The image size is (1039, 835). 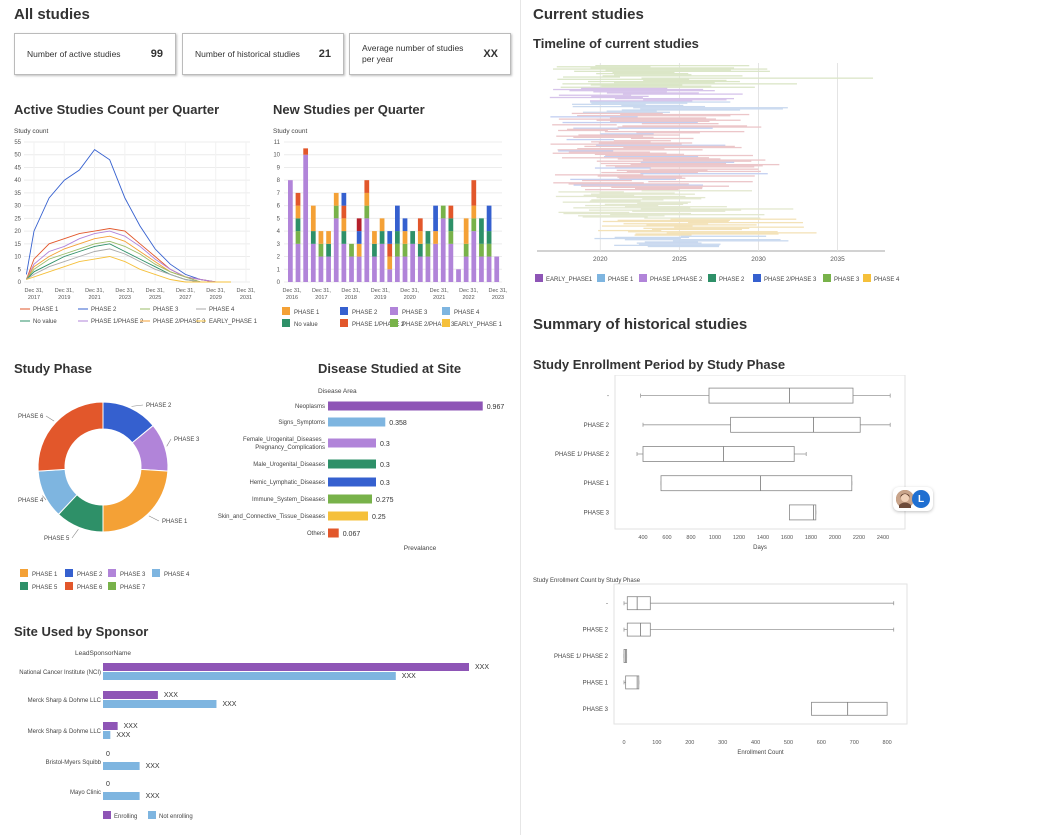 What do you see at coordinates (288, 500) in the screenshot?
I see `category-label: Immune_System_Diseases` at bounding box center [288, 500].